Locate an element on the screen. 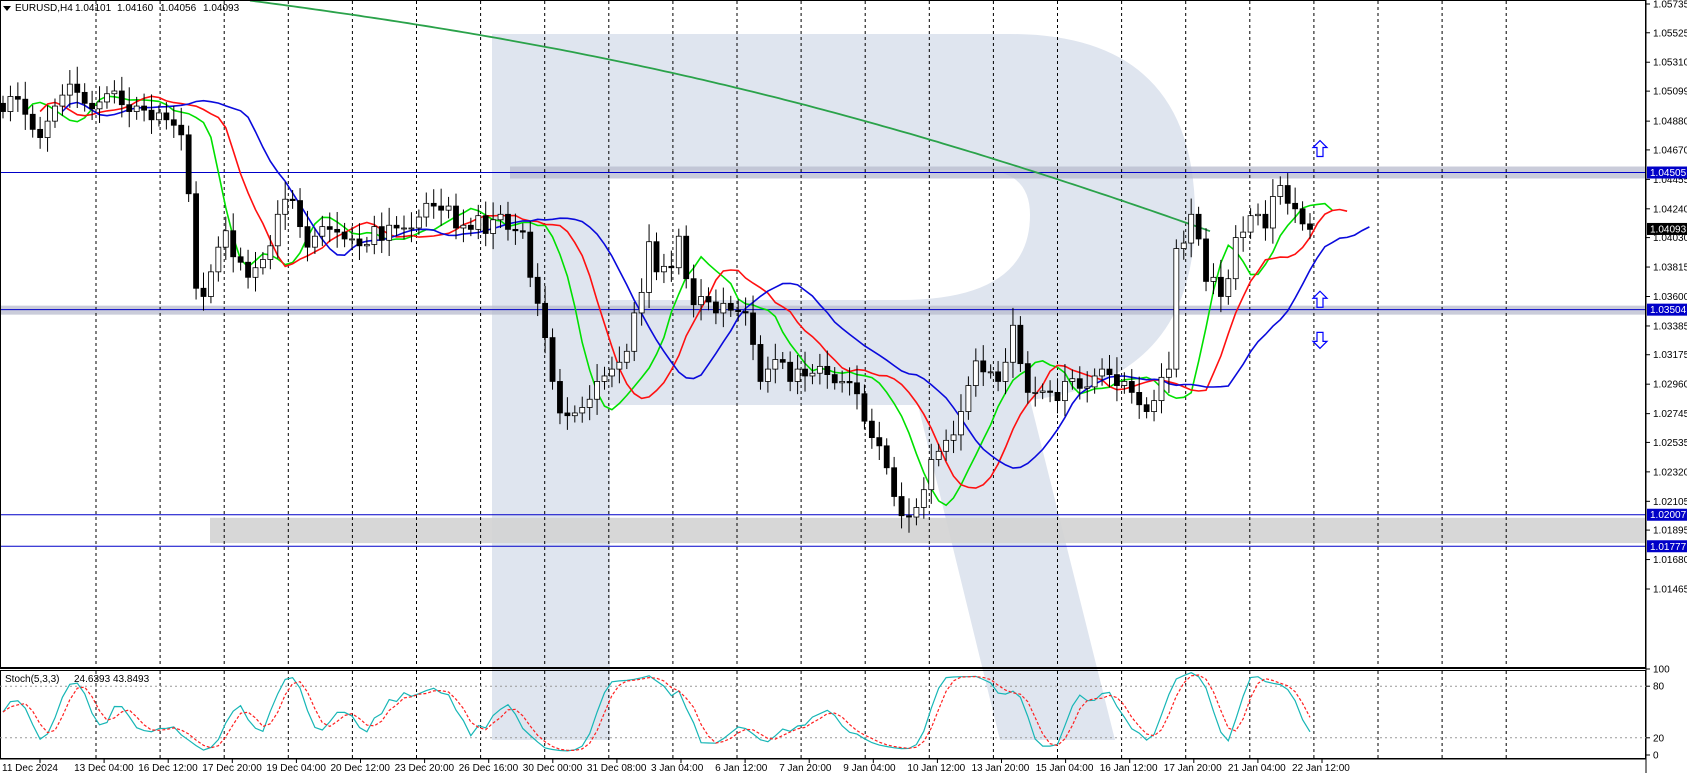 This screenshot has width=1687, height=773. triangle-down-icon is located at coordinates (7, 8).